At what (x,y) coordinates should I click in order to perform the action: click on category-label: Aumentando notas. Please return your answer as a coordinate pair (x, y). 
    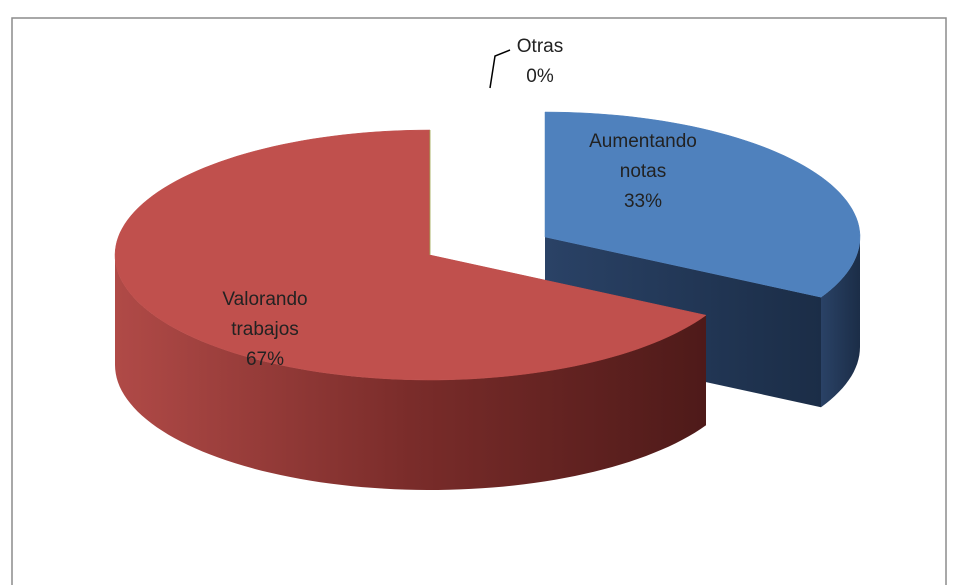
    Looking at the image, I should click on (643, 156).